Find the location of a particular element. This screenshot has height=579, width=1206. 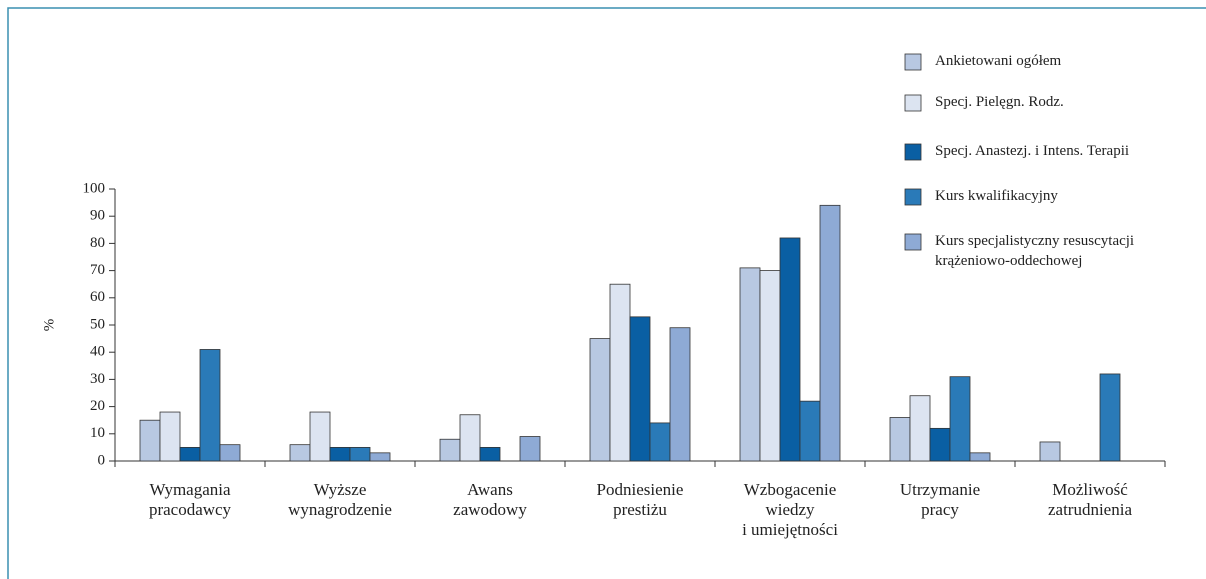

x-tick-label: Wzbogacenie wiedzy i umiejętności is located at coordinates (790, 509).